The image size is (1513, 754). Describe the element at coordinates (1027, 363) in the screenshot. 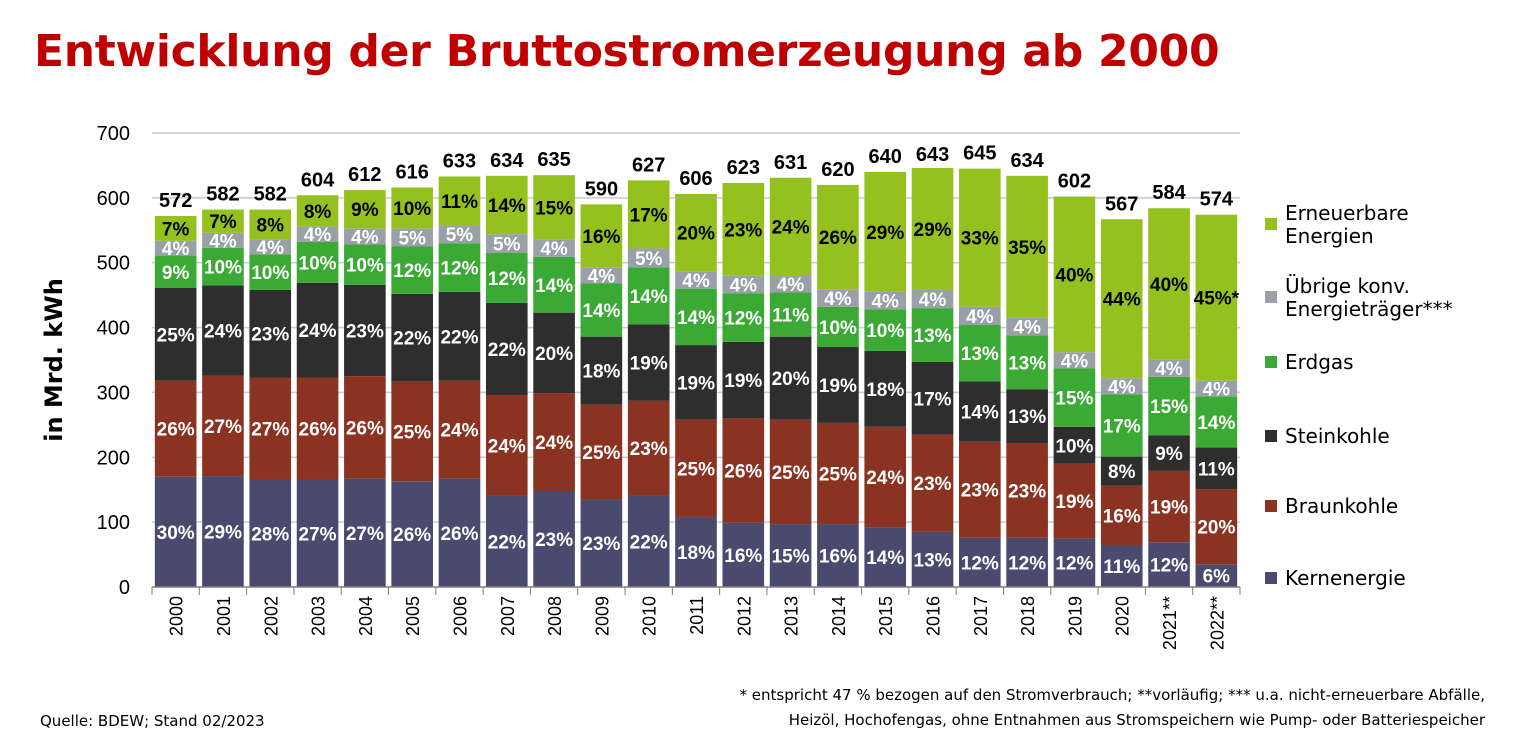

I see `segment-percent-label: 13%` at that location.